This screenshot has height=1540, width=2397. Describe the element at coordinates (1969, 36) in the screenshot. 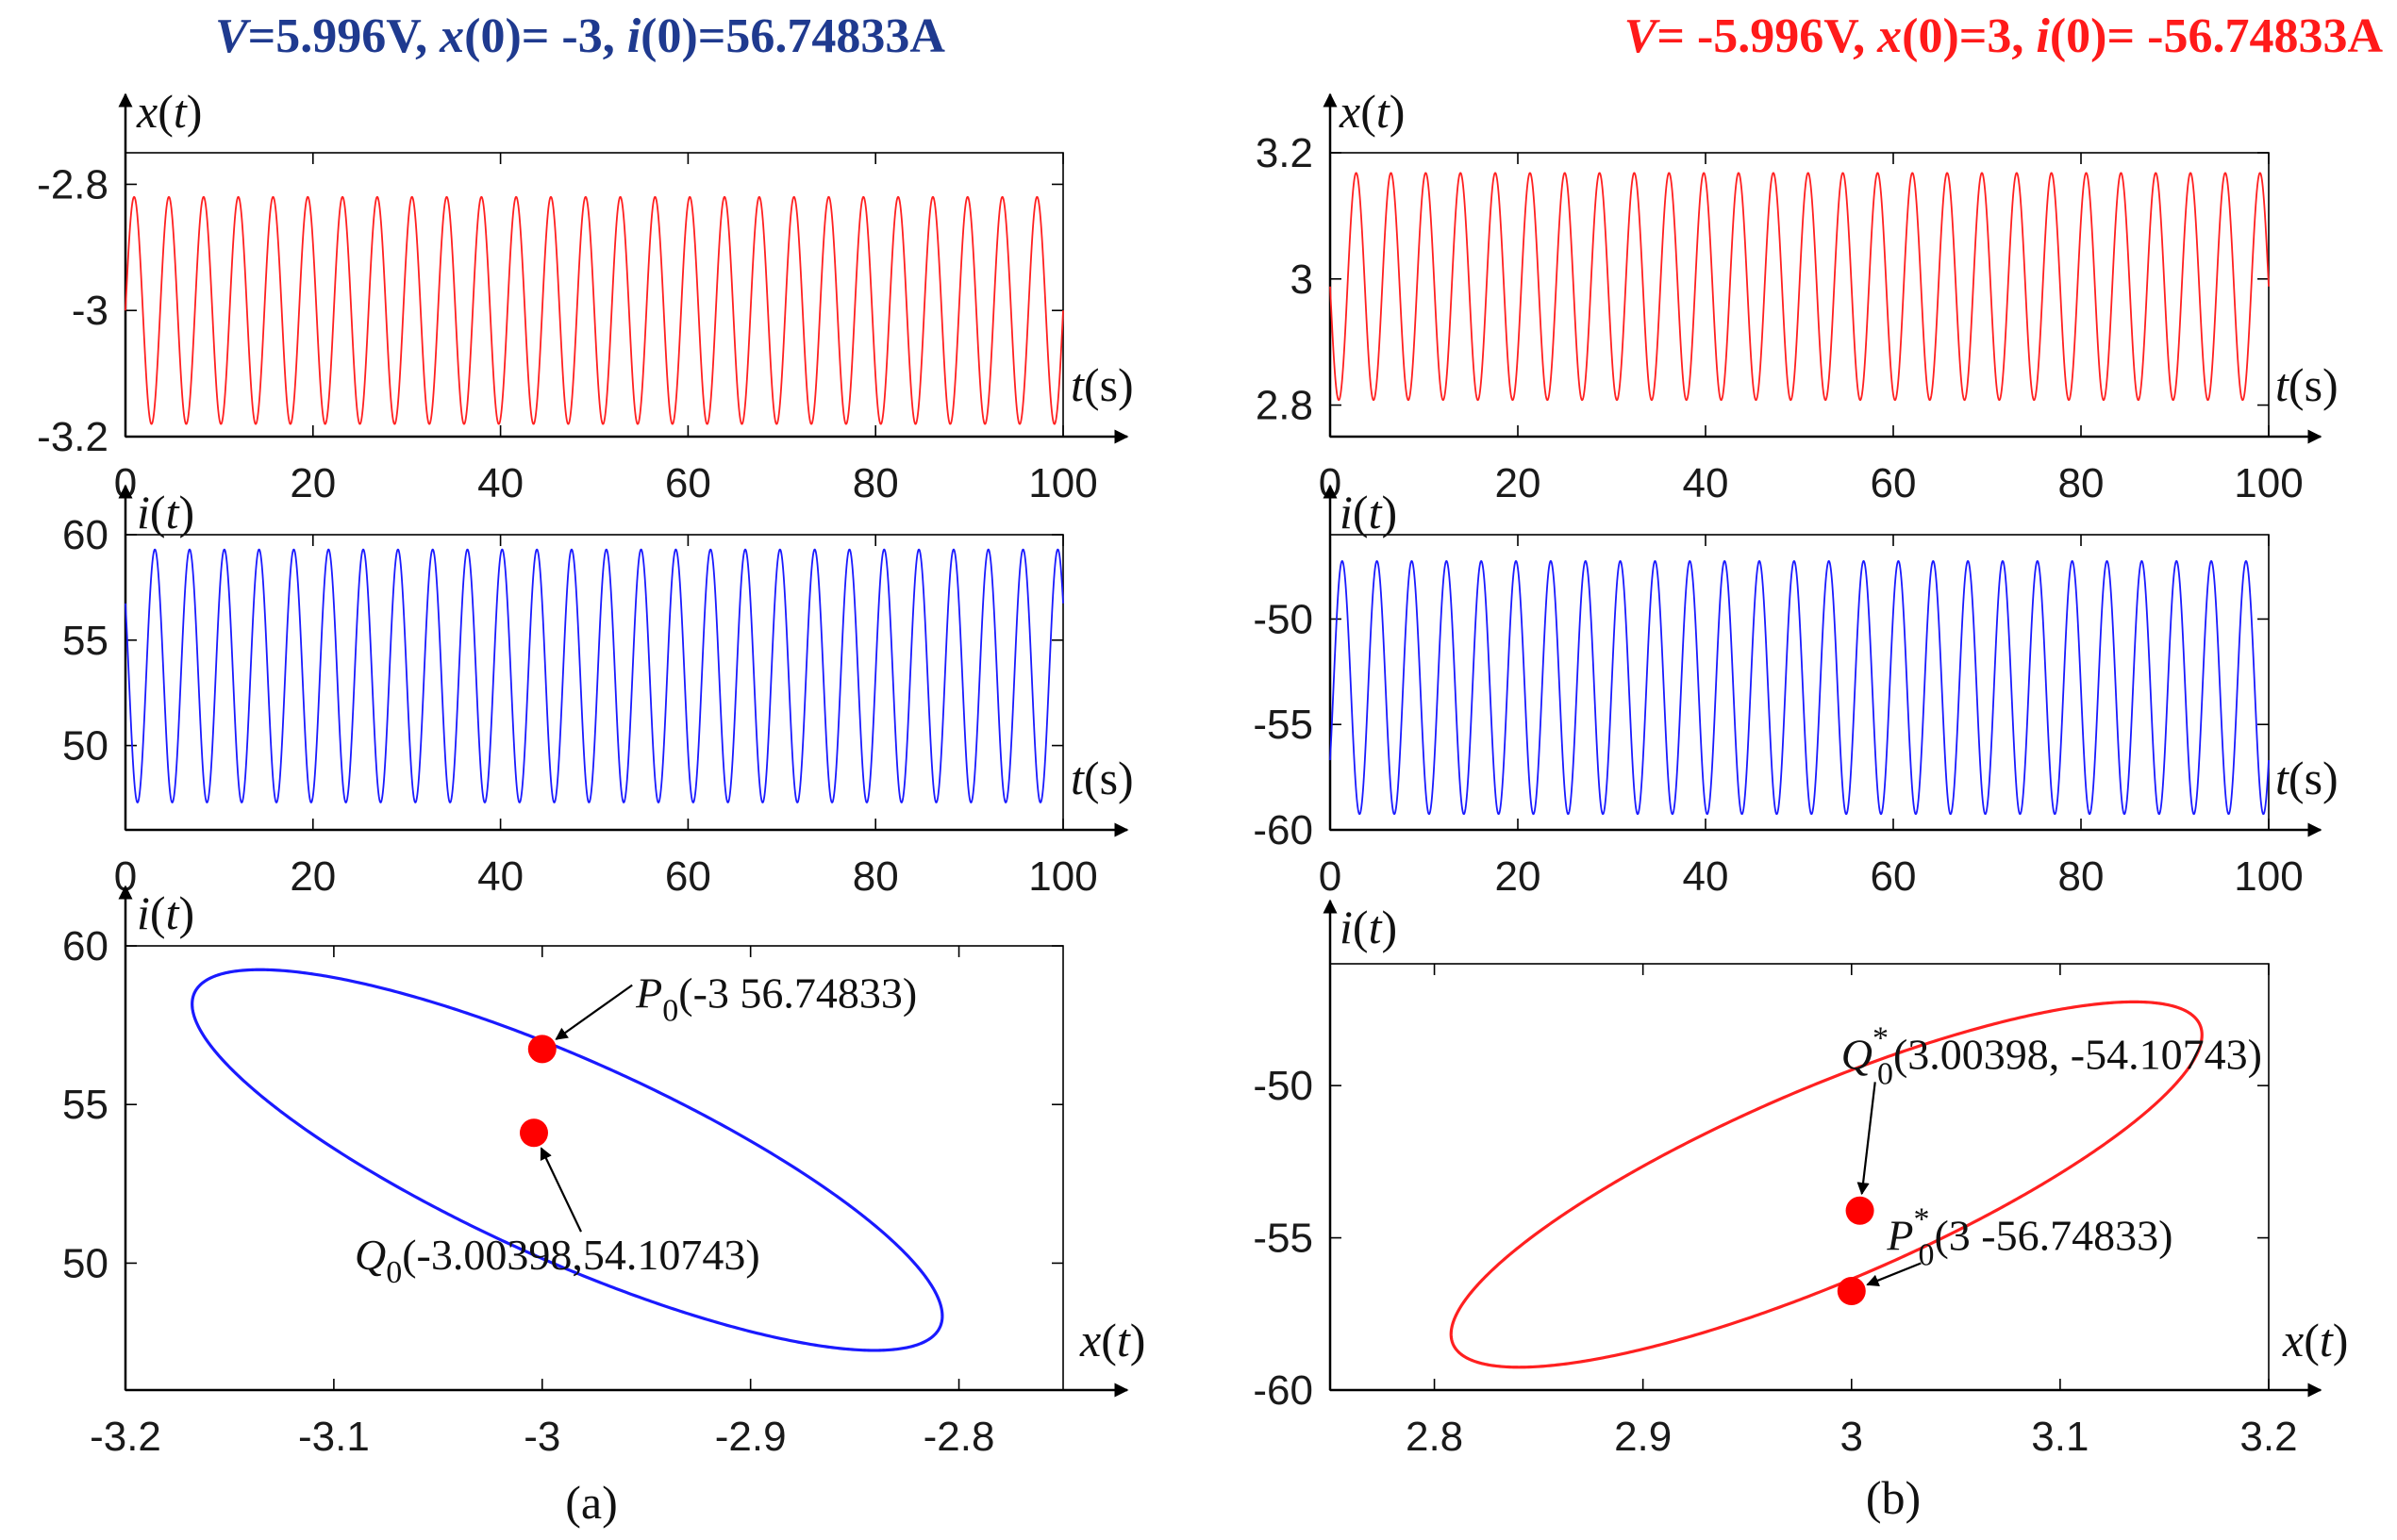

I see `right-header-part: (0)=3,` at that location.